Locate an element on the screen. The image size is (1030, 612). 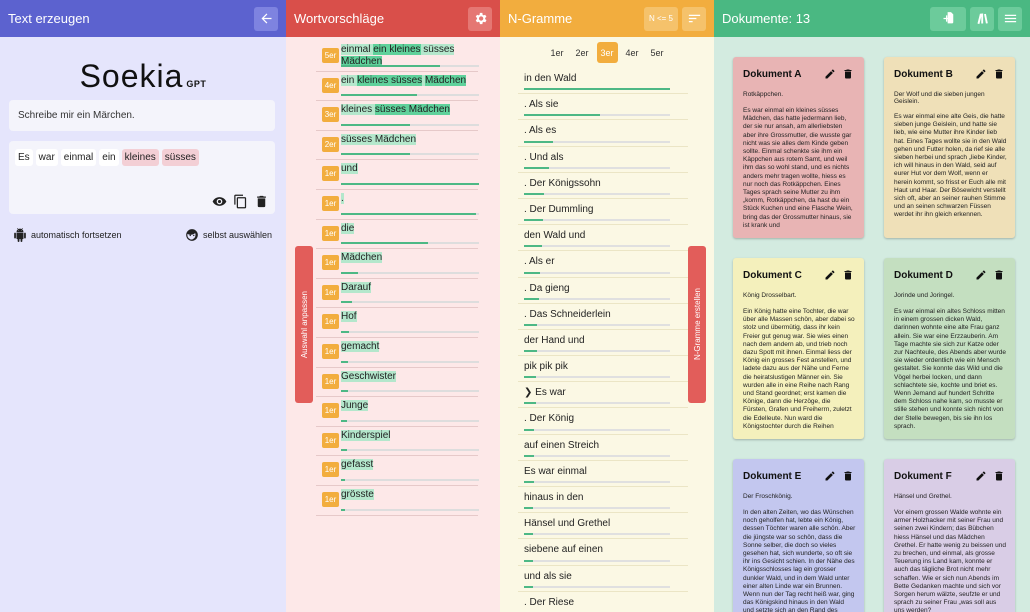
ngram-row: . Der Dummling is located at coordinates (607, 212).